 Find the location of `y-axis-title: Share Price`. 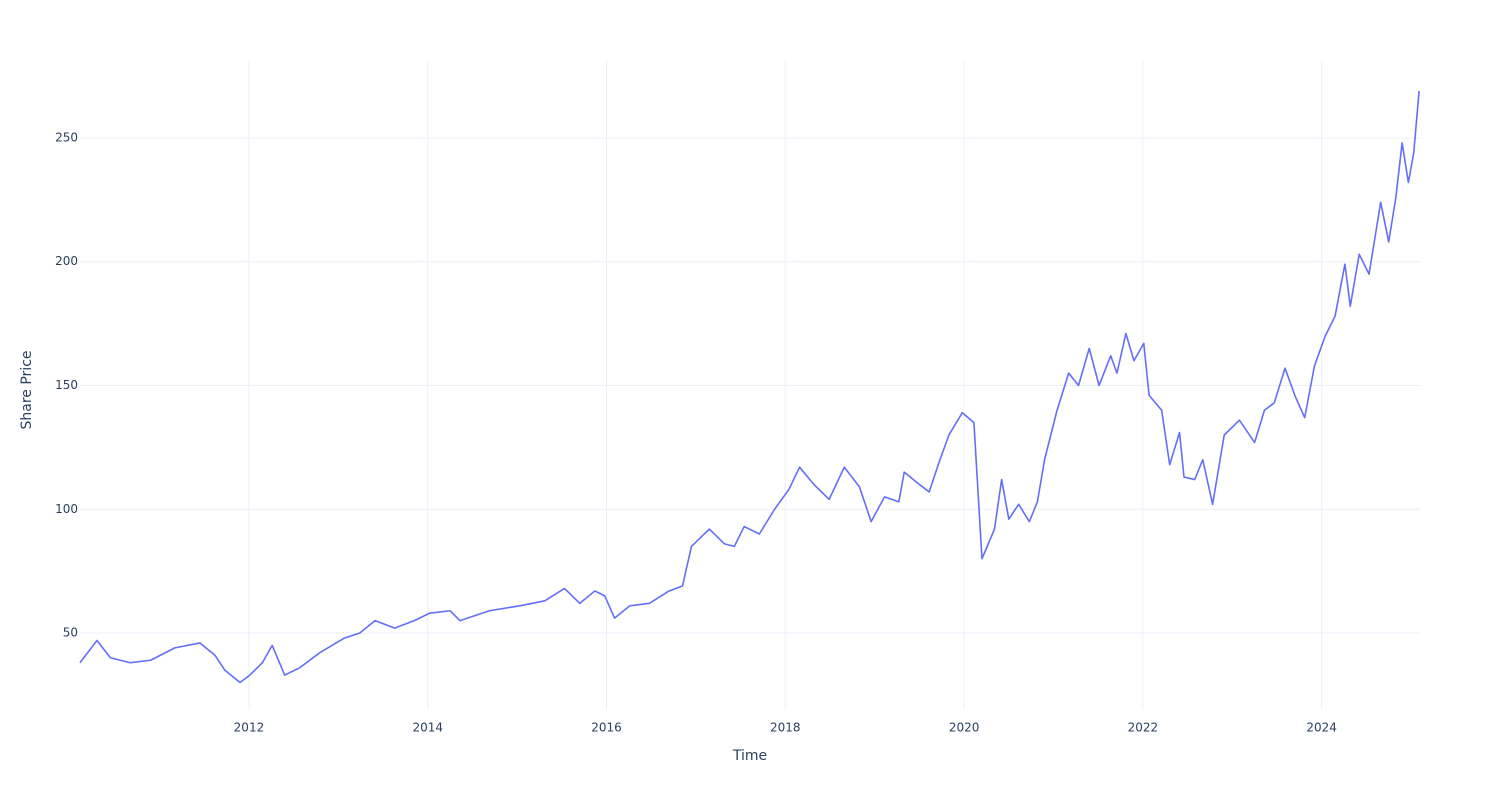

y-axis-title: Share Price is located at coordinates (27, 389).